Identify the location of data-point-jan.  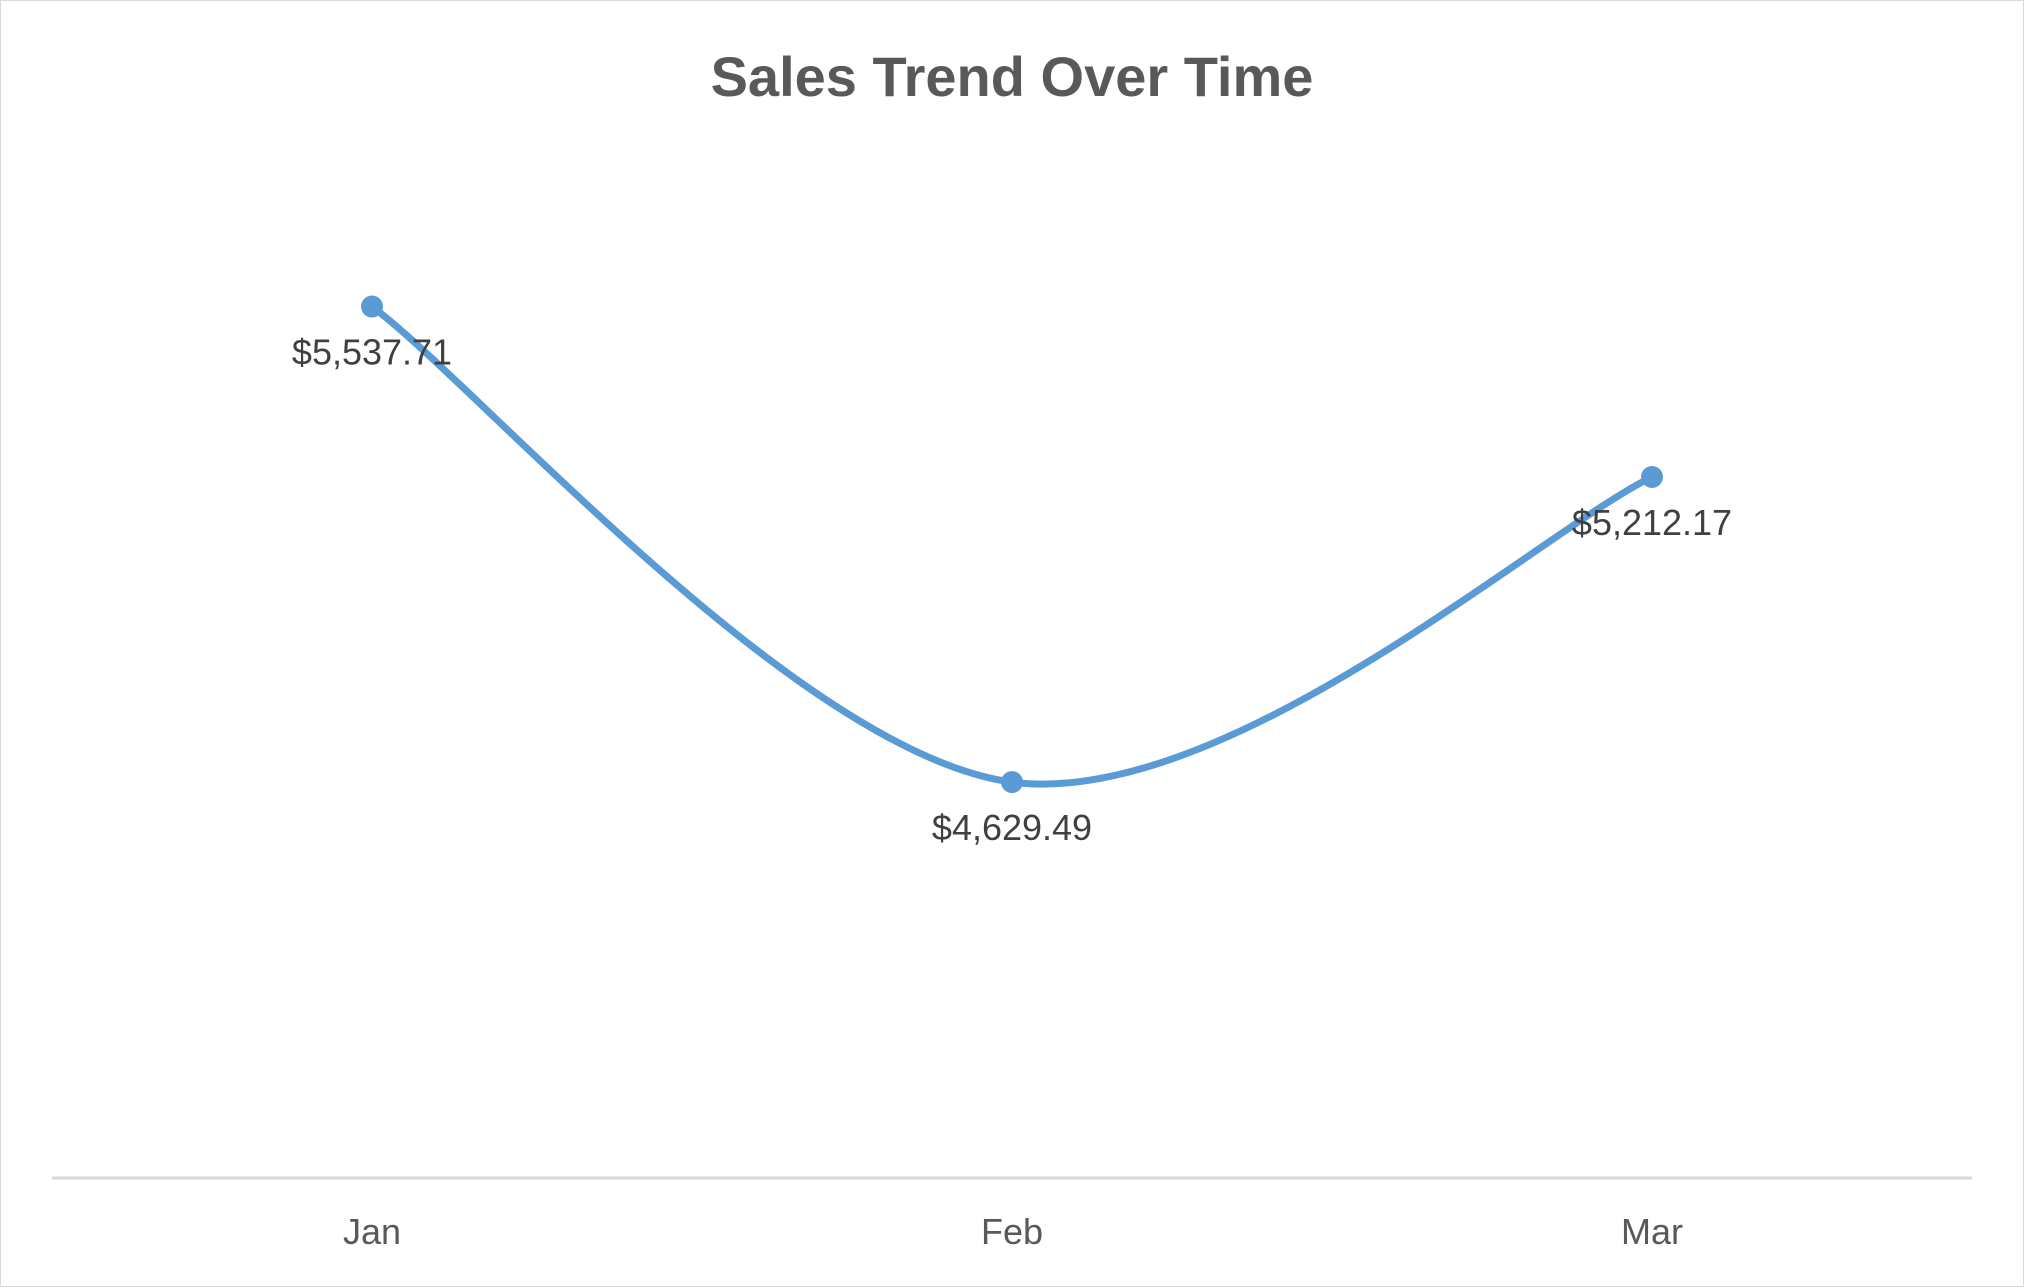
(372, 306).